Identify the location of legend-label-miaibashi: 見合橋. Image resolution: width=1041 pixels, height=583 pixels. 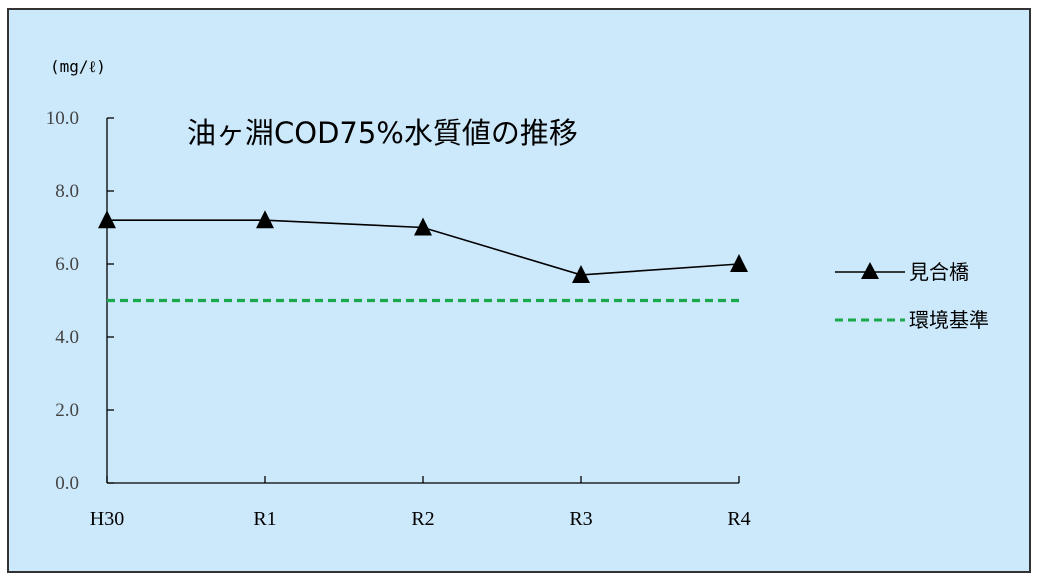
(939, 272).